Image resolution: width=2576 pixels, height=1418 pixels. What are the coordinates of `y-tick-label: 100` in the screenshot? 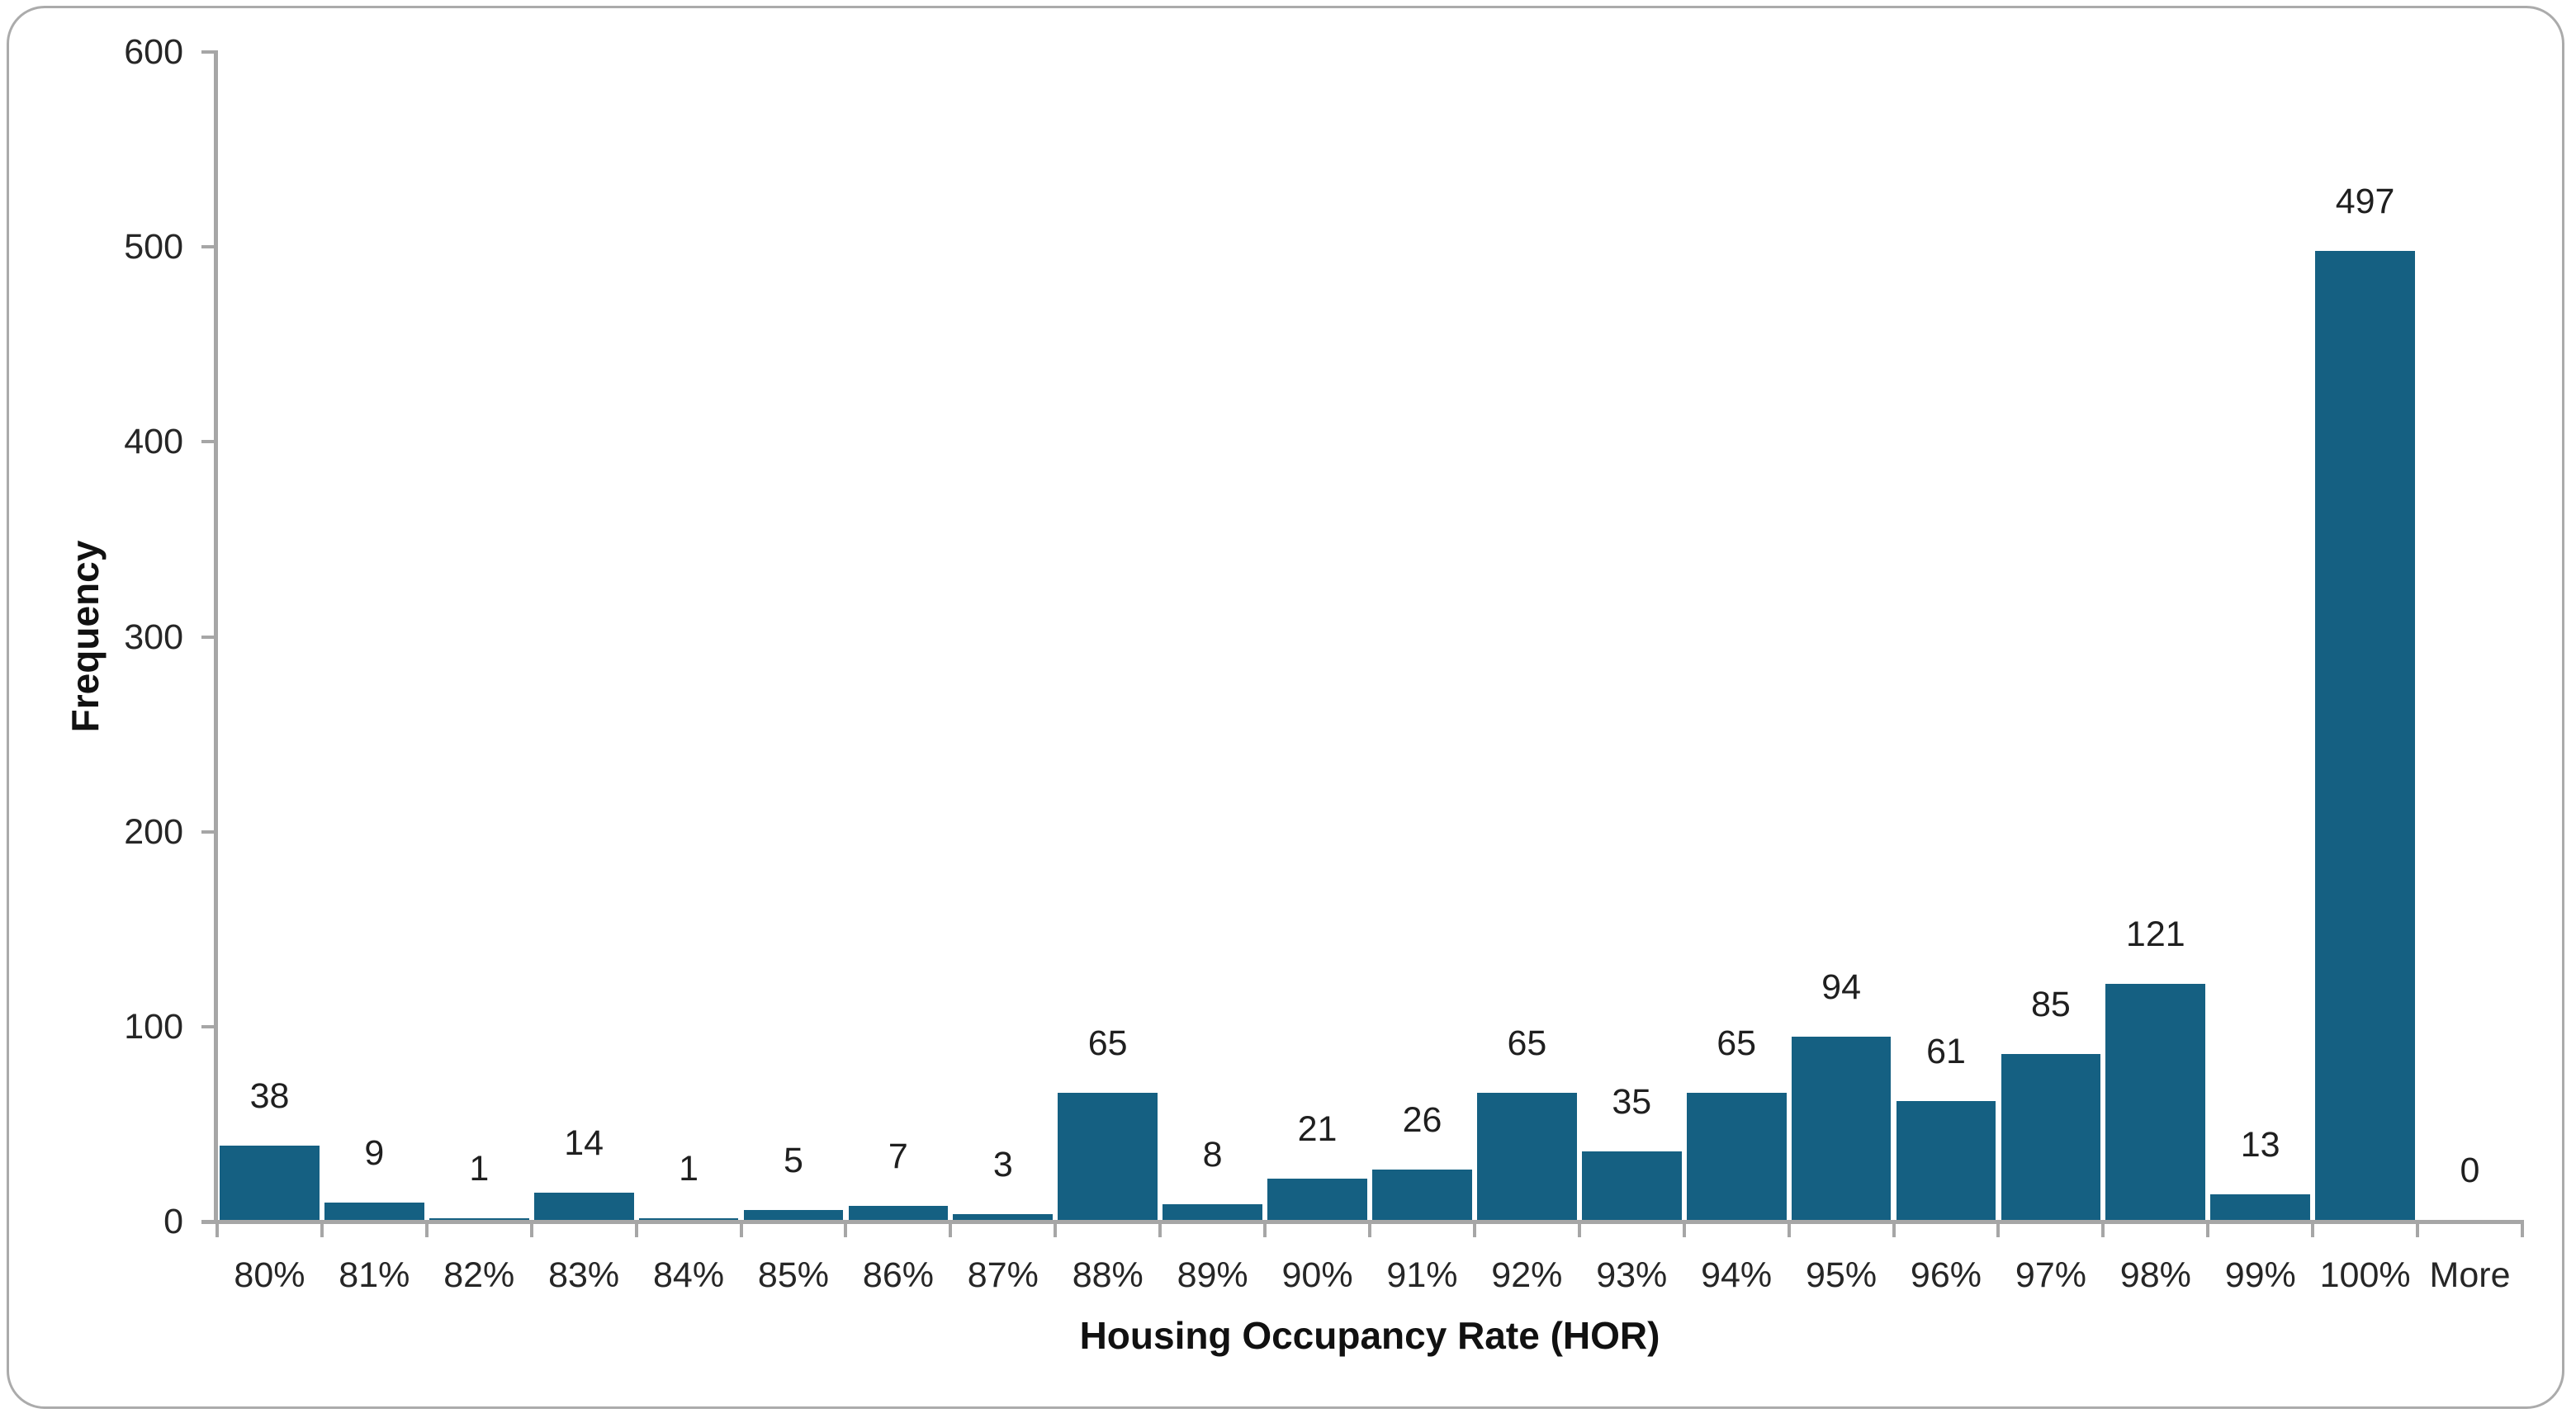 It's located at (153, 1026).